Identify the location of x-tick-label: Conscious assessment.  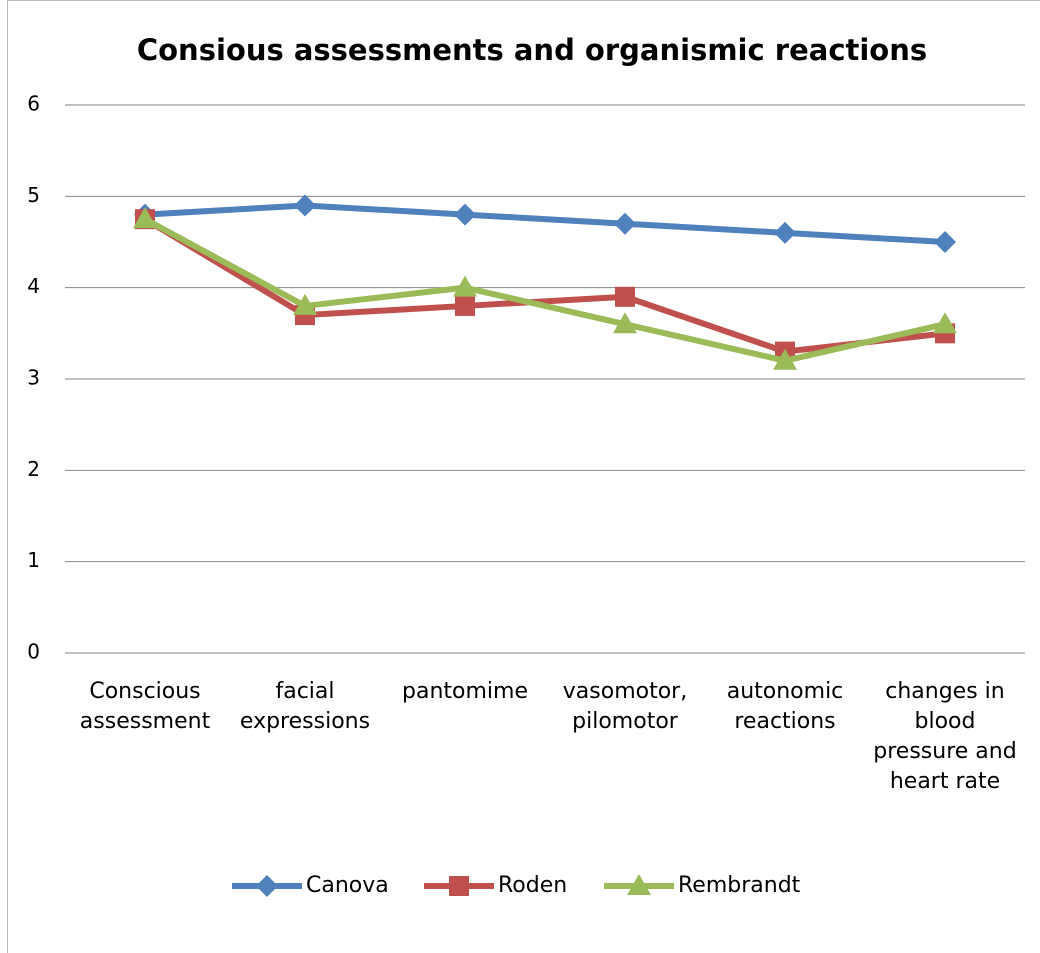
(145, 706).